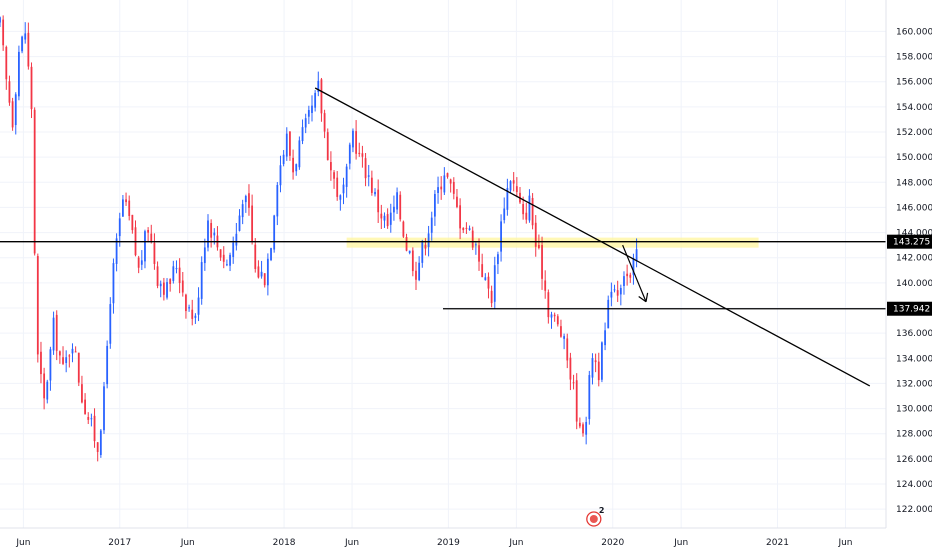 The height and width of the screenshot is (550, 932). What do you see at coordinates (187, 543) in the screenshot?
I see `time-tick-label: Jun` at bounding box center [187, 543].